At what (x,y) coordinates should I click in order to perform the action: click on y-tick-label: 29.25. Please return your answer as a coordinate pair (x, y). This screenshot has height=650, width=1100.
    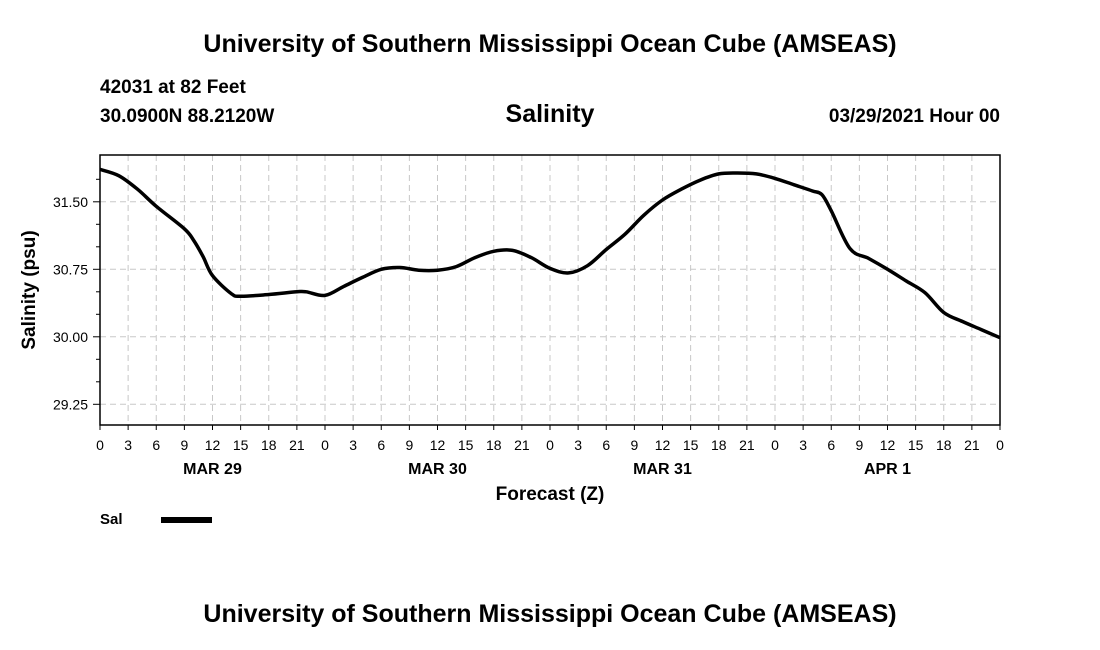
    Looking at the image, I should click on (70, 404).